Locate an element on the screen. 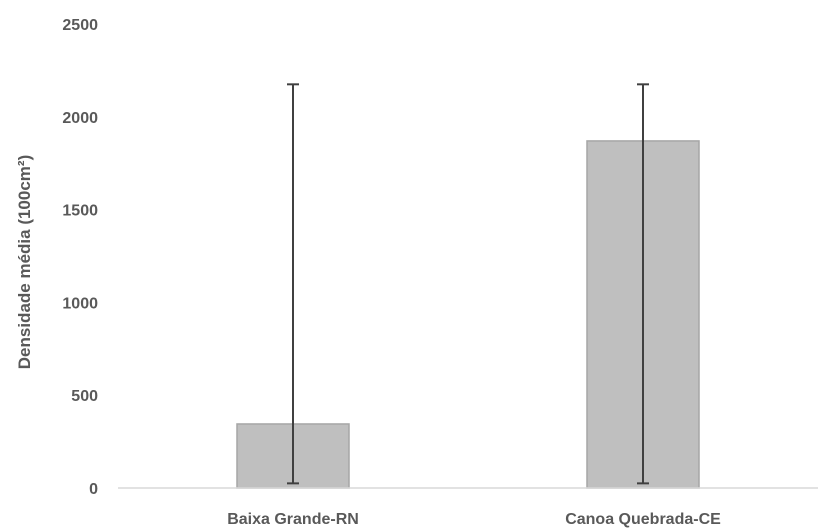  y-tick-label-5: 2500 is located at coordinates (80, 25).